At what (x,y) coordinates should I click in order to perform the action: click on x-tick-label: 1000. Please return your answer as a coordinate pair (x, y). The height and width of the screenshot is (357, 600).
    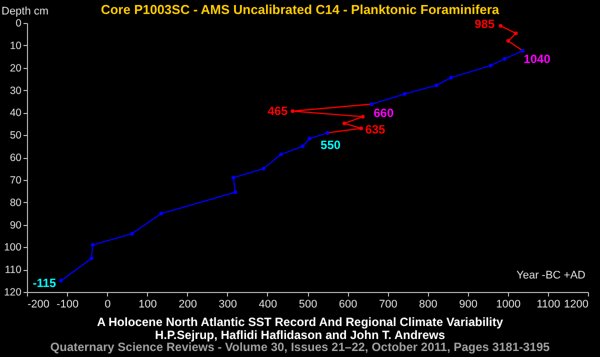
    Looking at the image, I should click on (508, 304).